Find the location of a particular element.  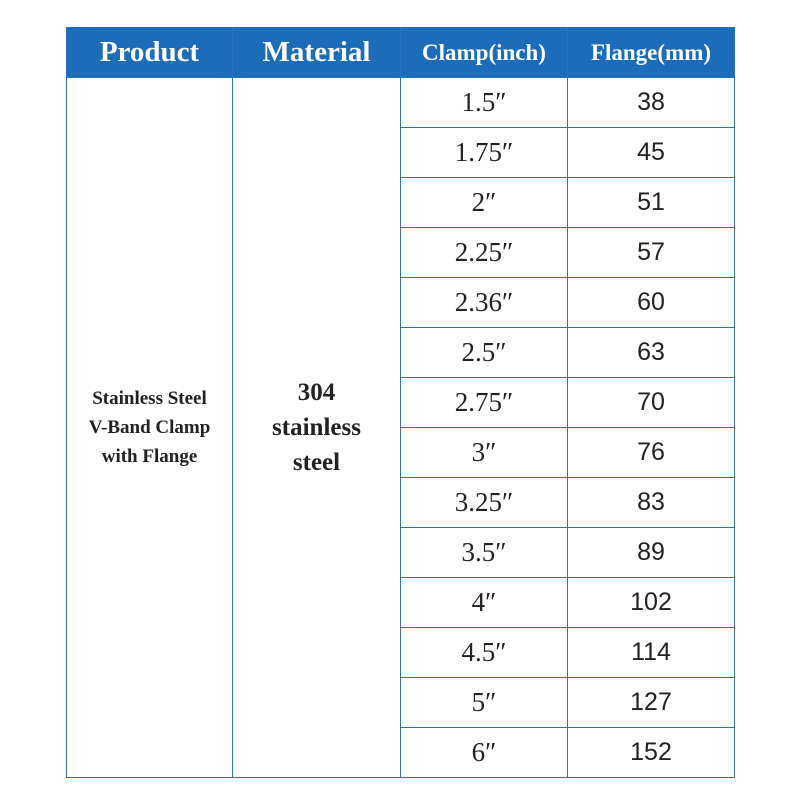

clamp-size: 3″ is located at coordinates (484, 452).